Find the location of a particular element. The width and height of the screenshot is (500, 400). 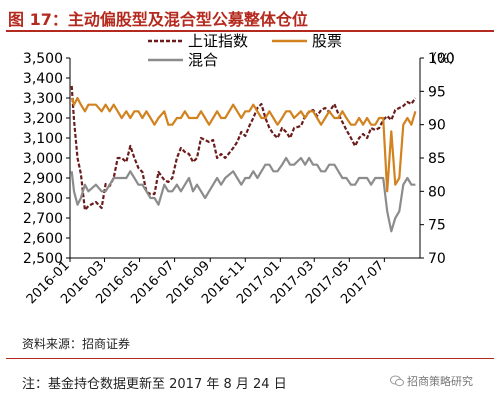

y-left-tick-label: 3,300 is located at coordinates (43, 99).